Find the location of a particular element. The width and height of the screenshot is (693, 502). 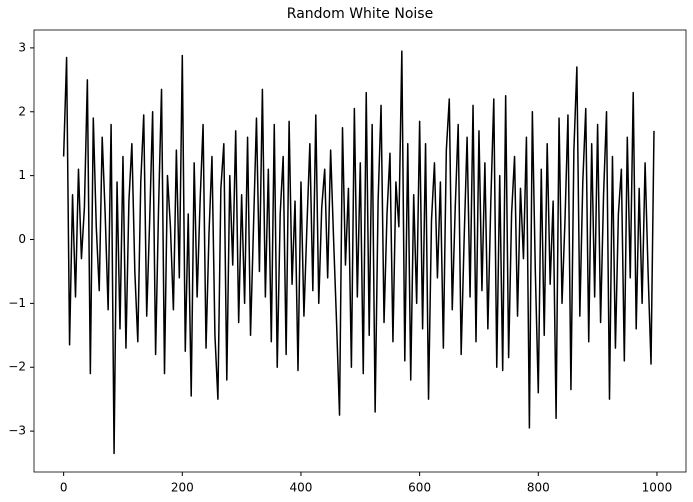

x-tick-label: 800 is located at coordinates (538, 488).